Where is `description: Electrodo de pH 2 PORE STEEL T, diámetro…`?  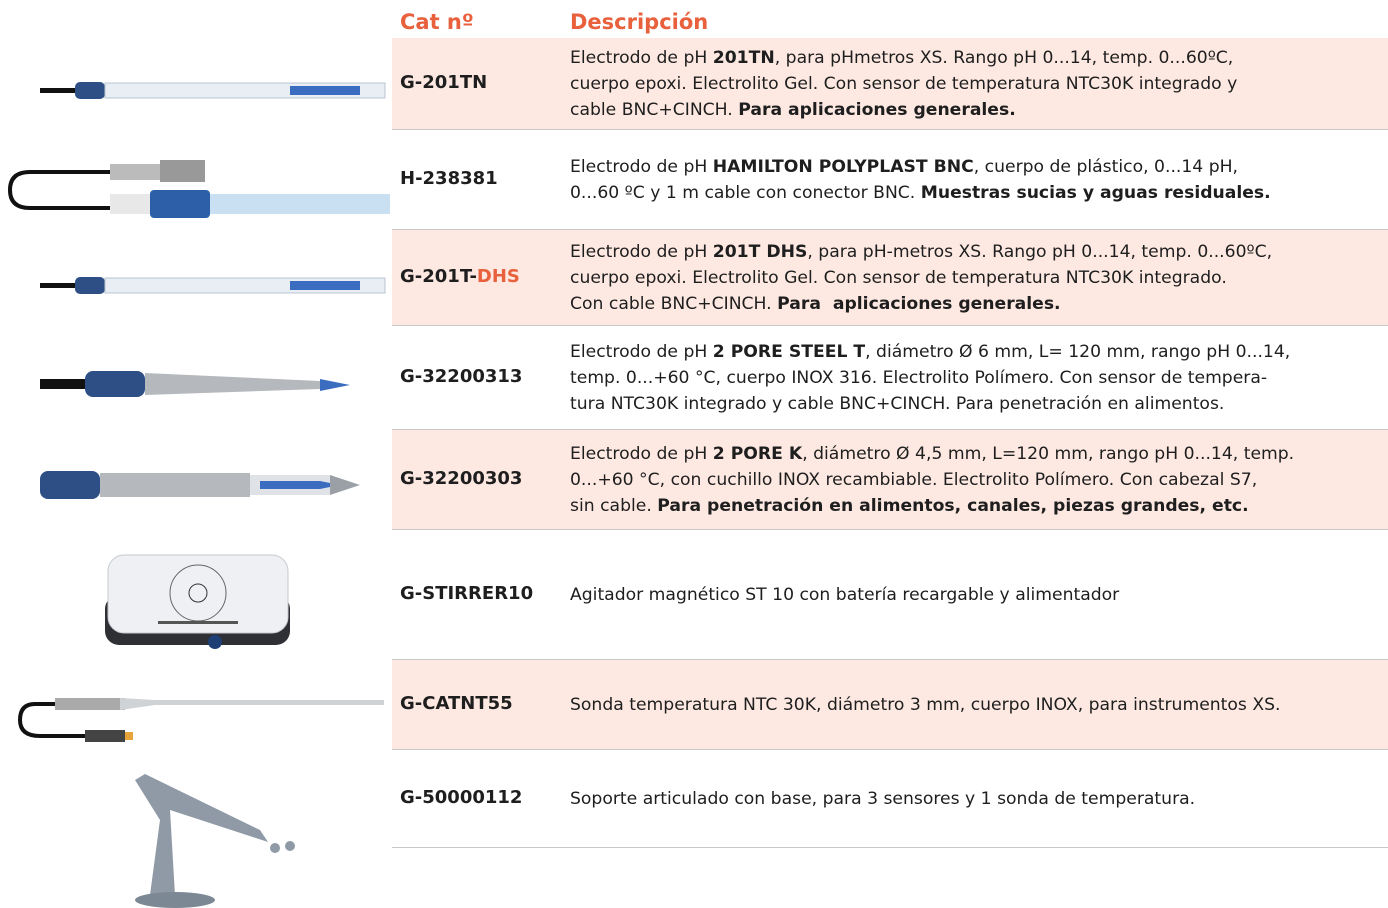 description: Electrodo de pH 2 PORE STEEL T, diámetro… is located at coordinates (930, 378).